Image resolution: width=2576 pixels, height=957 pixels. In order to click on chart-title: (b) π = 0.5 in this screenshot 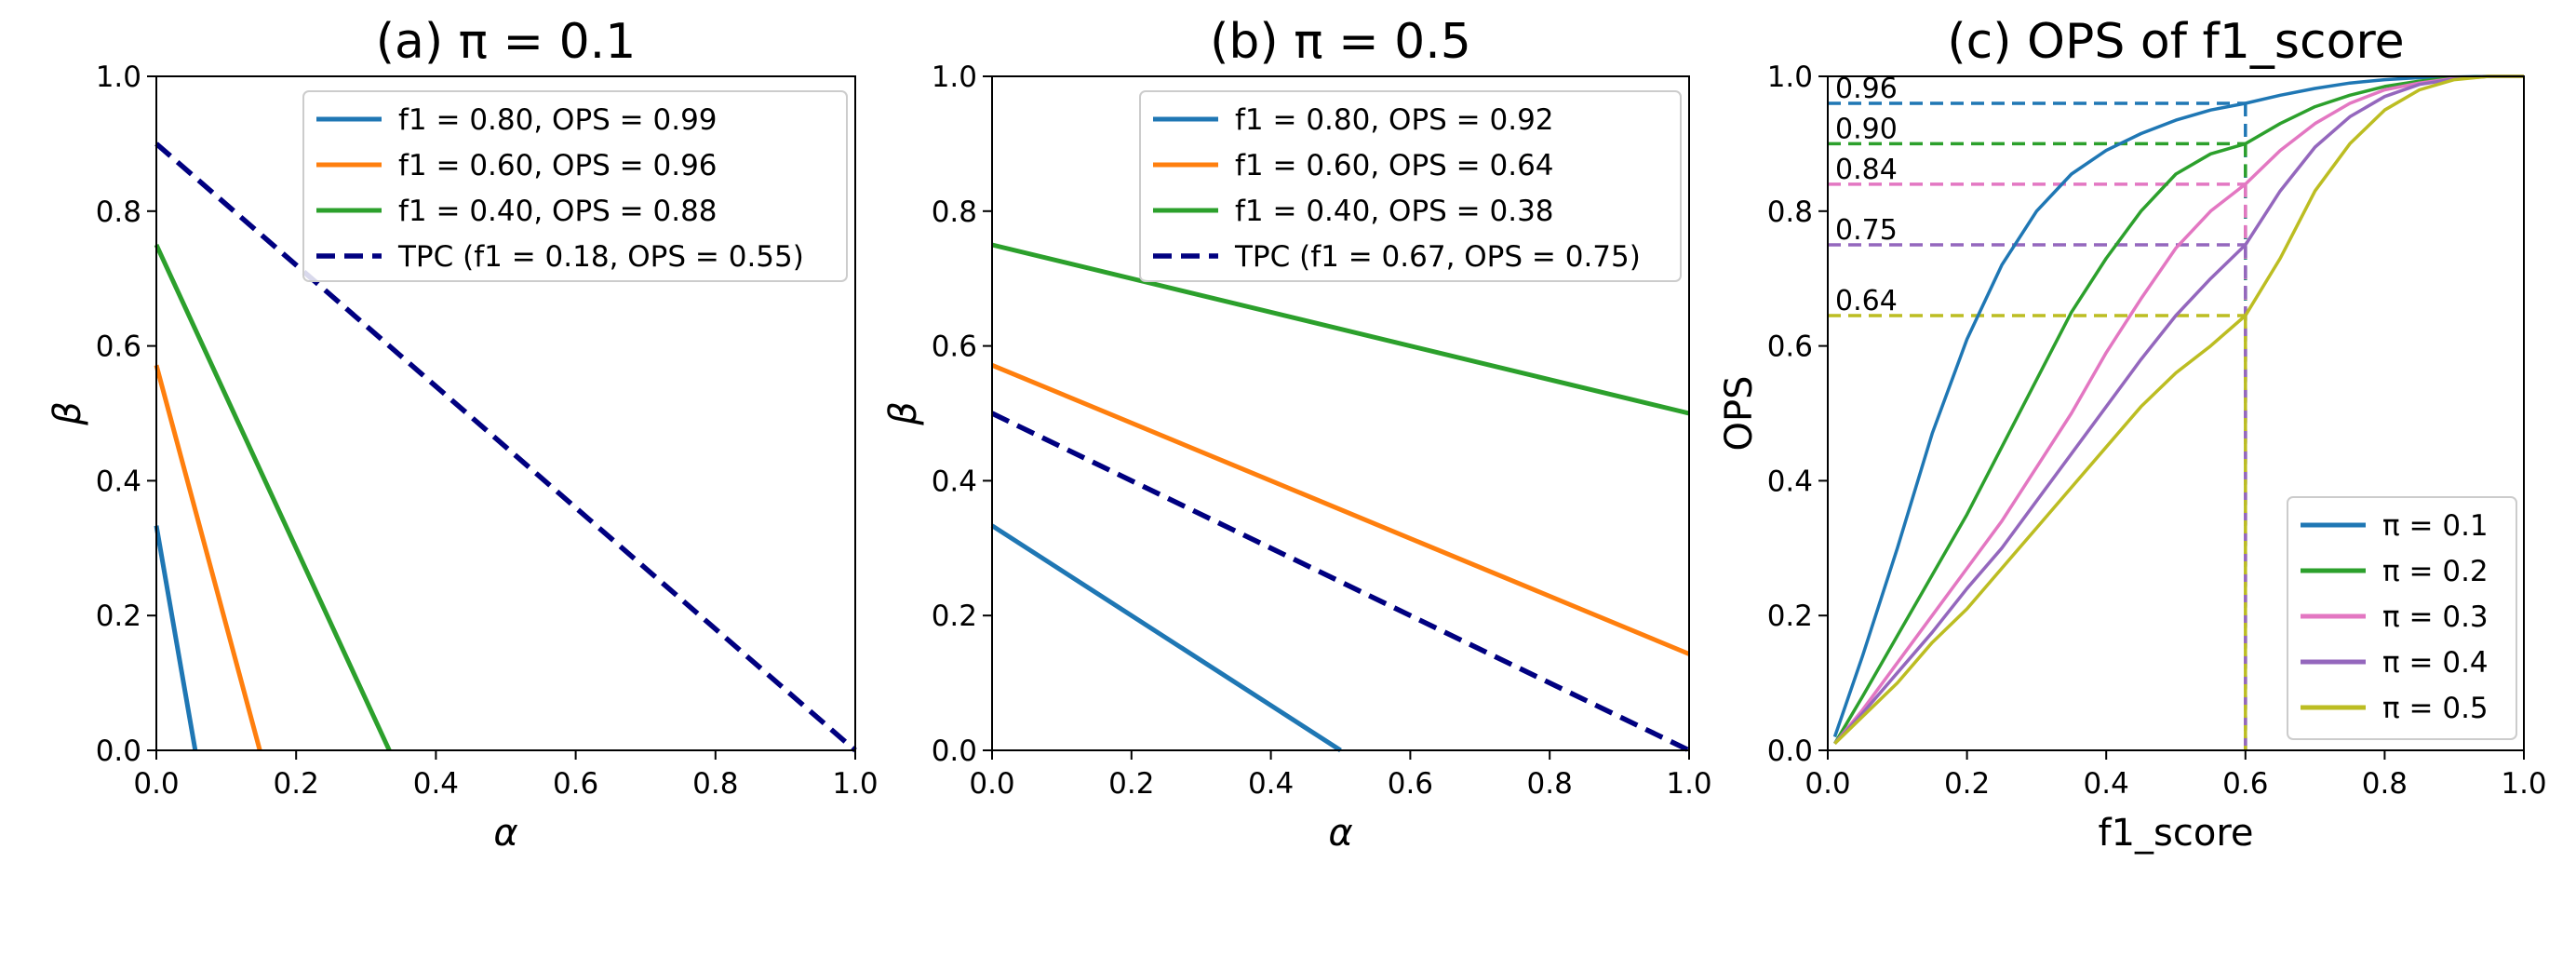, I will do `click(1340, 42)`.